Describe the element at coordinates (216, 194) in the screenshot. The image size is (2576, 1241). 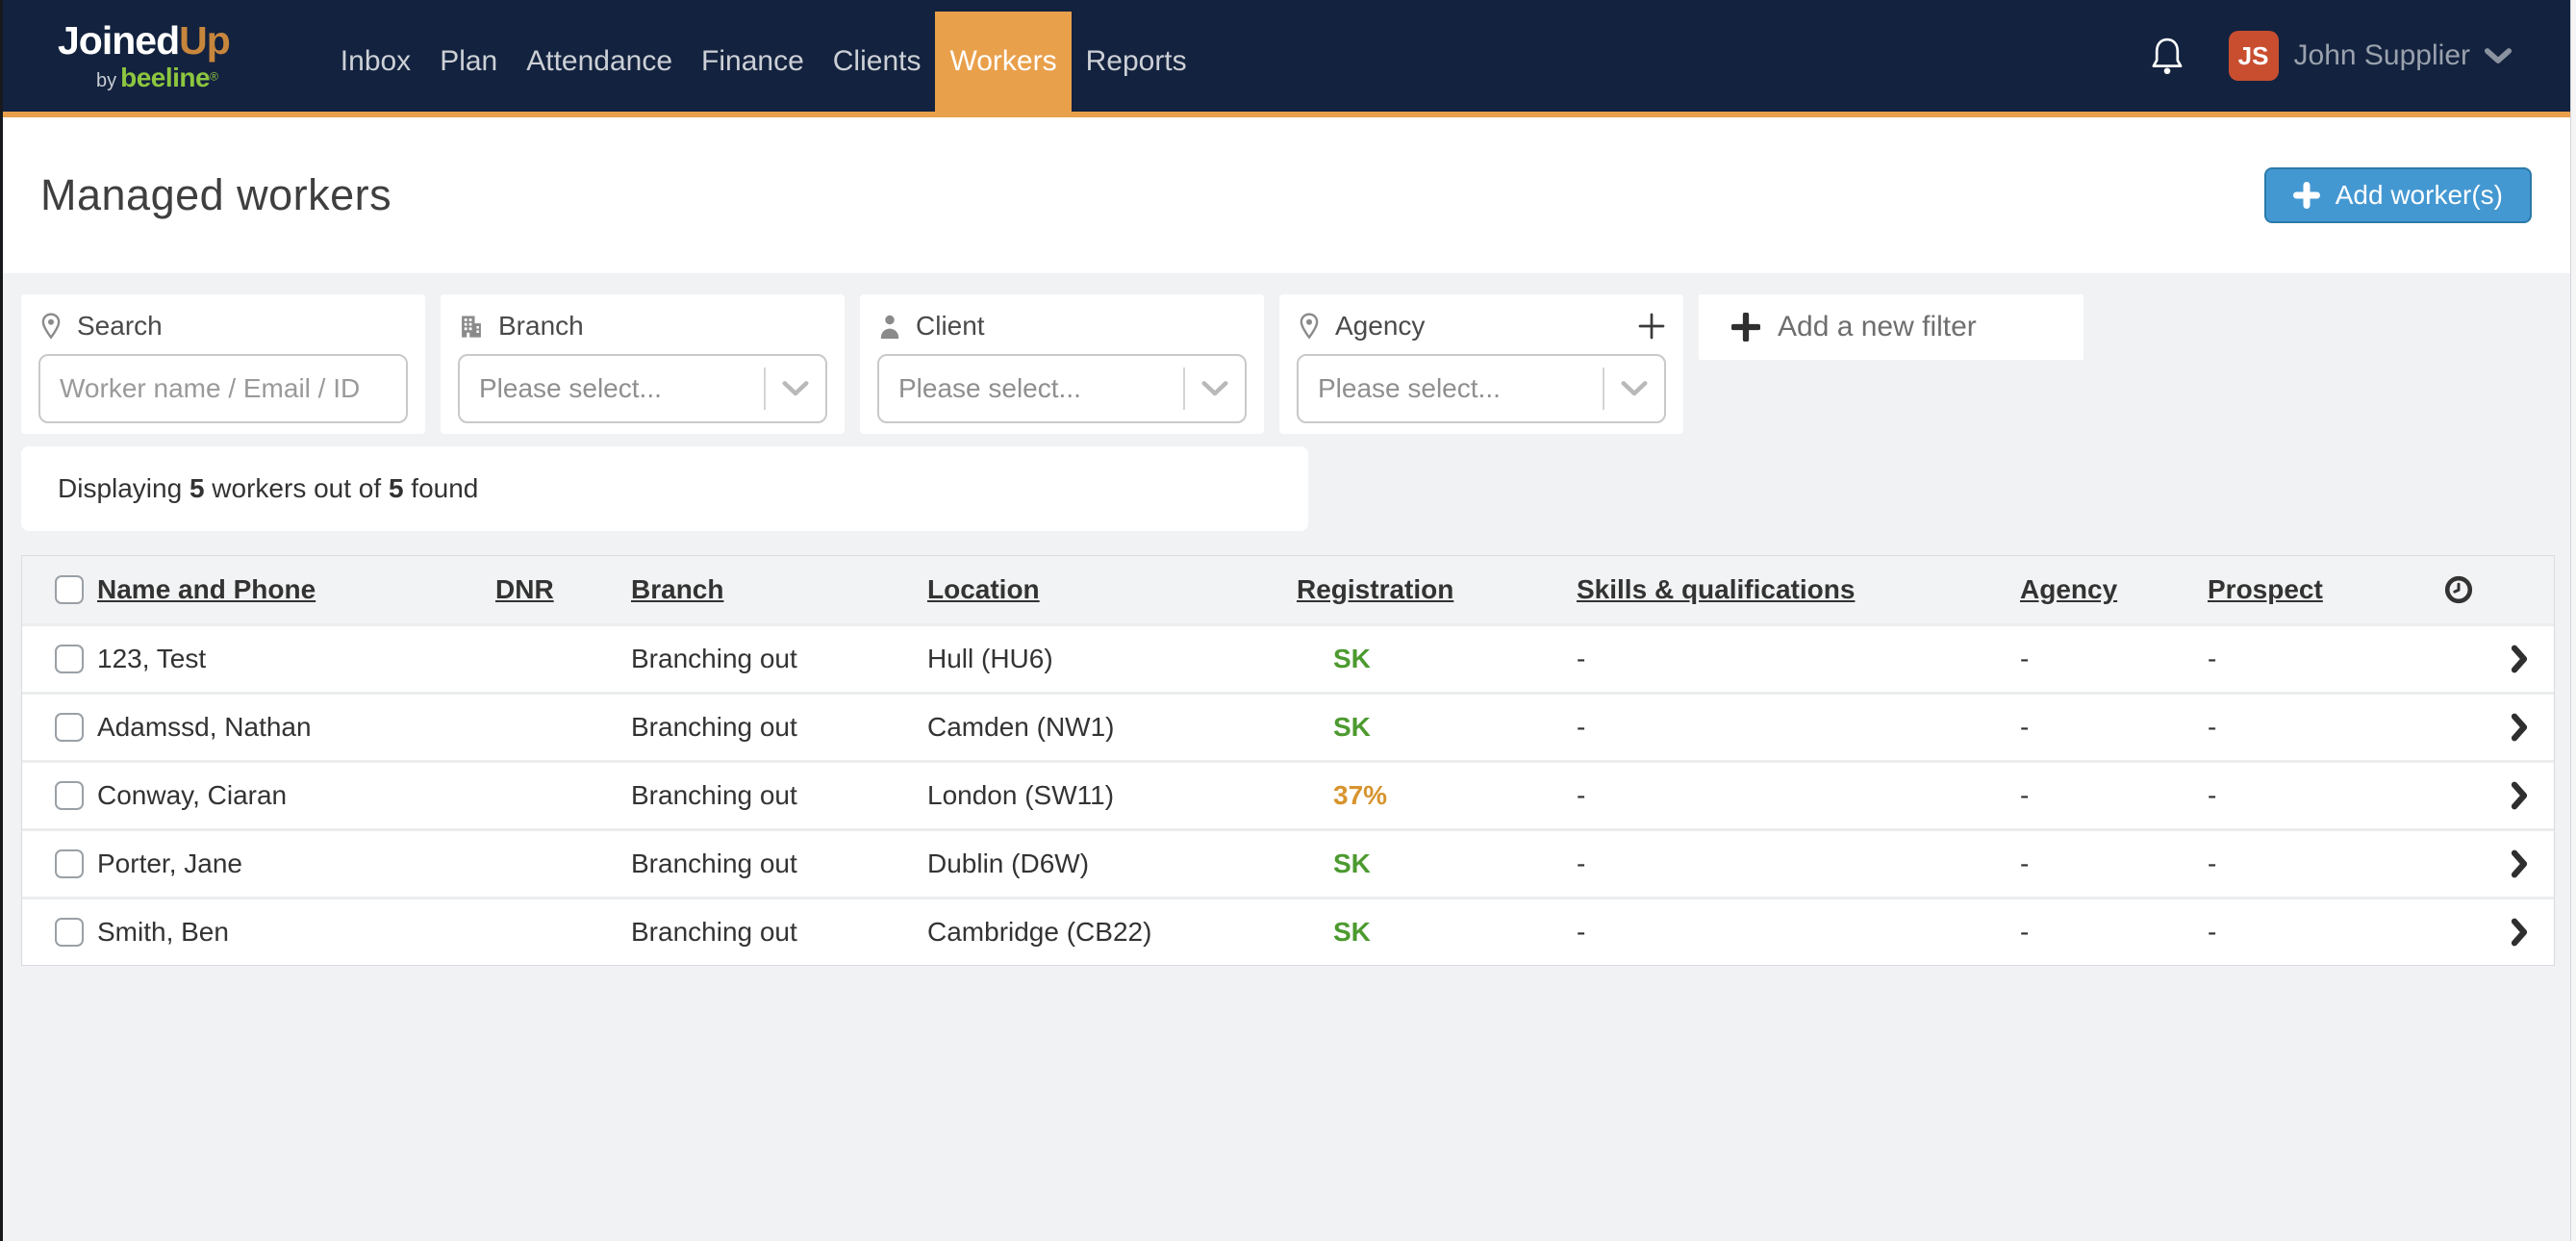
I see `page-title: Managed workers` at that location.